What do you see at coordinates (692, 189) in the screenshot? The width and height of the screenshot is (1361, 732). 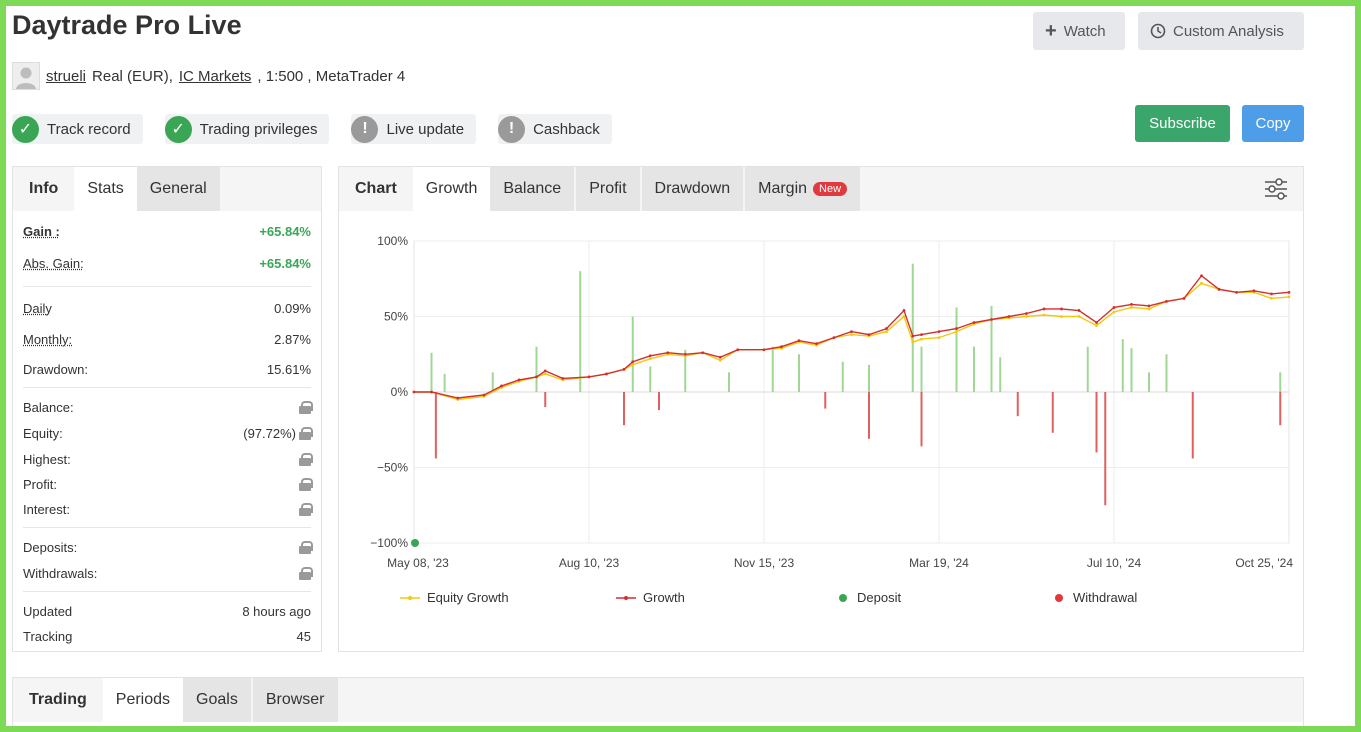 I see `tab-drawdown: Drawdown` at bounding box center [692, 189].